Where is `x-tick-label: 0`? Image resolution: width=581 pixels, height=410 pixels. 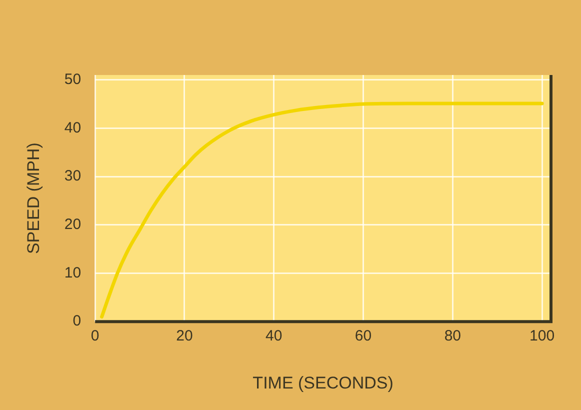
x-tick-label: 0 is located at coordinates (95, 336).